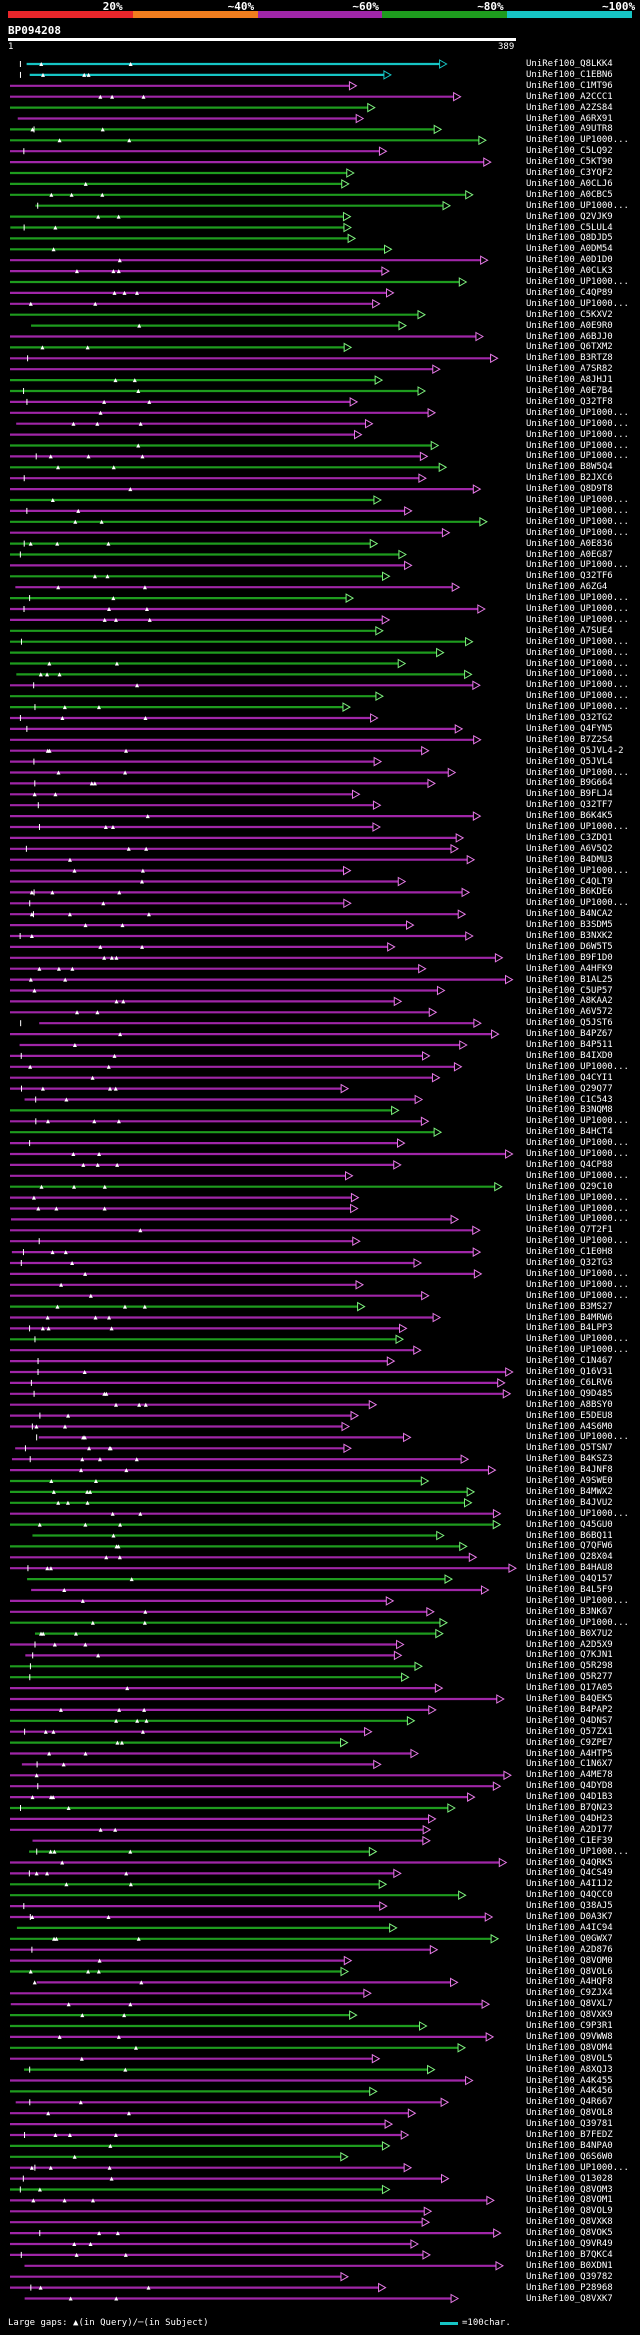 The image size is (640, 2335). What do you see at coordinates (569, 336) in the screenshot?
I see `hit-name: UniRef100_A6BJJ0` at bounding box center [569, 336].